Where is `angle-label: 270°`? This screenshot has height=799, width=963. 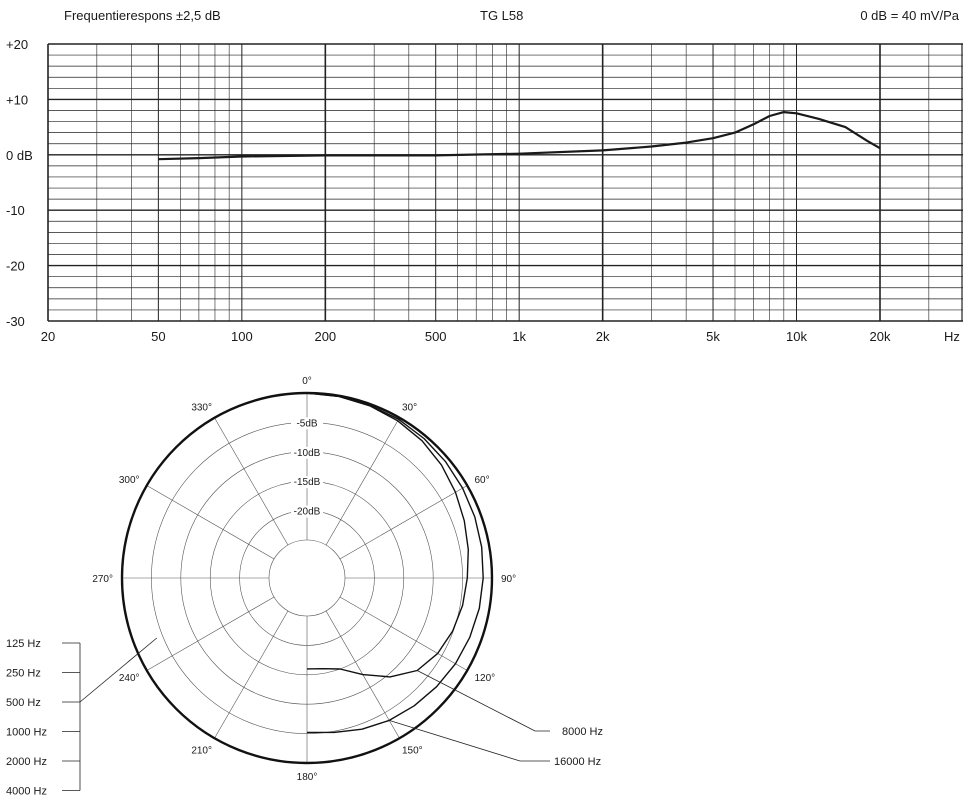 angle-label: 270° is located at coordinates (102, 579).